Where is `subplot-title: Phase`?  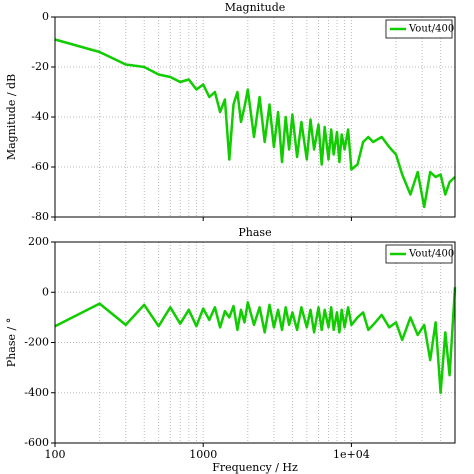
subplot-title: Phase is located at coordinates (254, 232).